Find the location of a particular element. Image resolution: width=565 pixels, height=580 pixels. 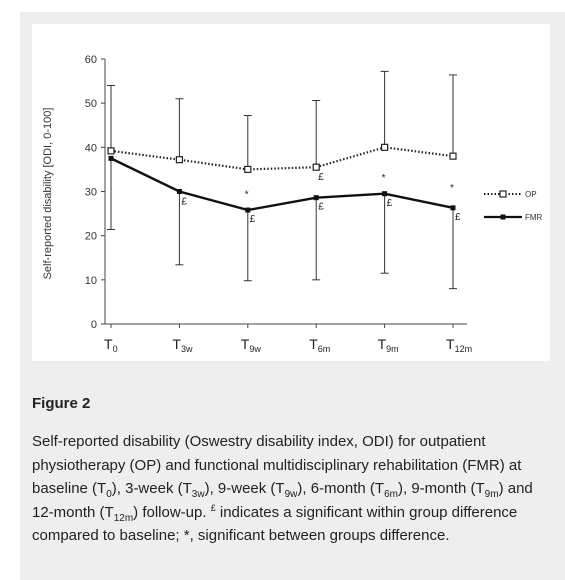

x-tick-label: T3w is located at coordinates (182, 345).